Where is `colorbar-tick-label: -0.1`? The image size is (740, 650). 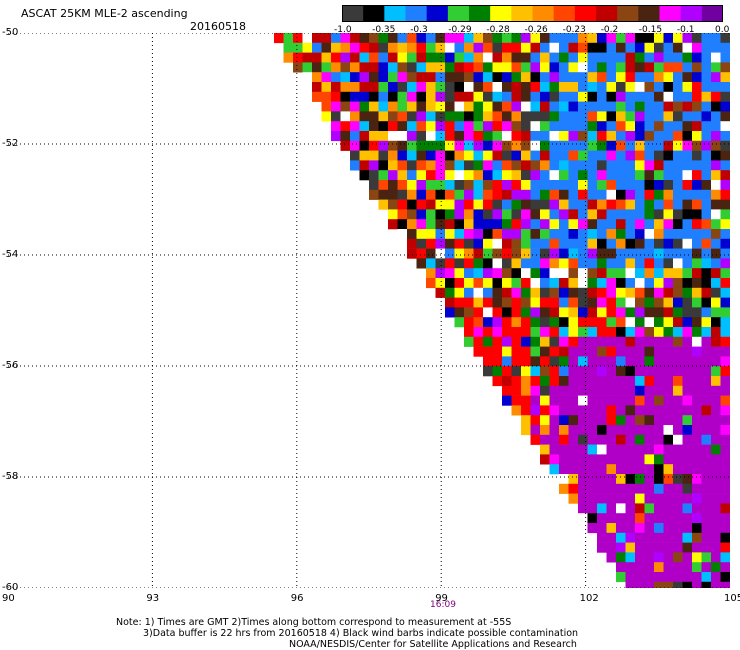
colorbar-tick-label: -0.1 is located at coordinates (685, 30).